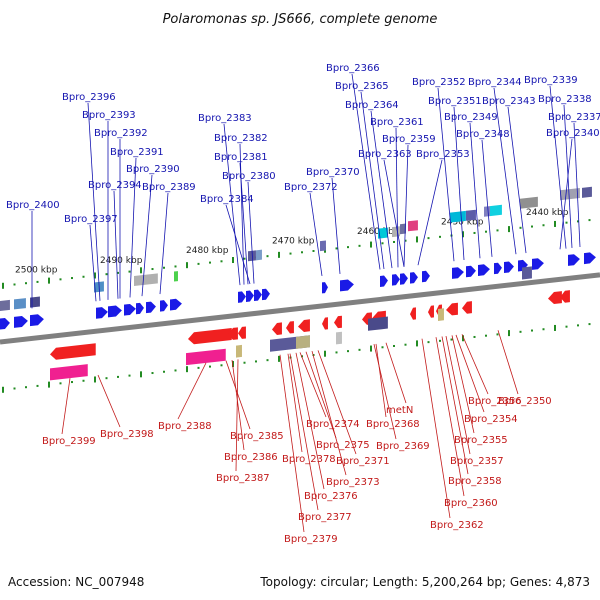  I want to click on gene-label-forward: Bpro_2343, so click(509, 101).